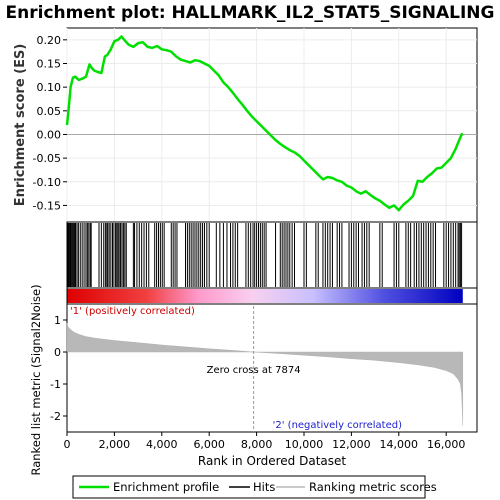 This screenshot has width=500, height=500. Describe the element at coordinates (57, 352) in the screenshot. I see `metric-y-tick-label: 0` at that location.